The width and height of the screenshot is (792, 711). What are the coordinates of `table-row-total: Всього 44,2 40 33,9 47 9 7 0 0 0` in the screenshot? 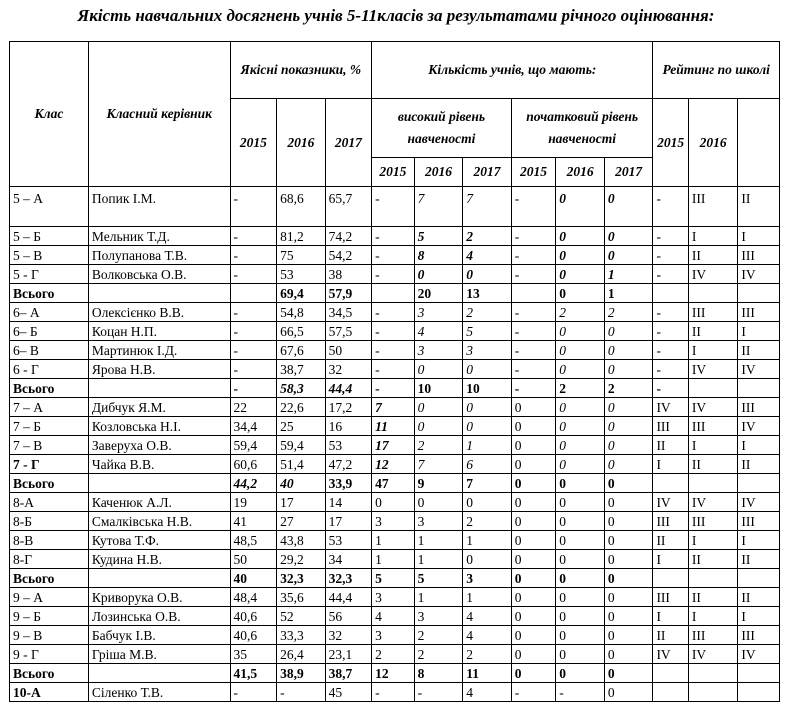 It's located at (394, 483).